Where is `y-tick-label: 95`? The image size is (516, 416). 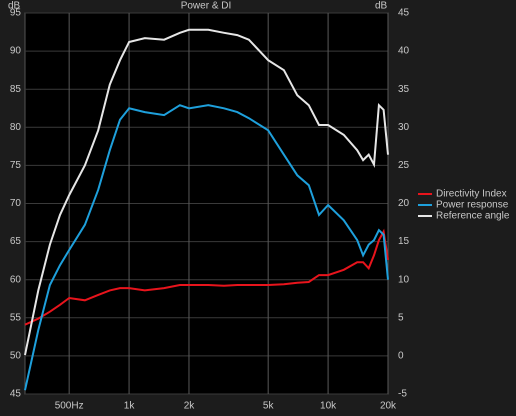
y-tick-label: 95 is located at coordinates (16, 13).